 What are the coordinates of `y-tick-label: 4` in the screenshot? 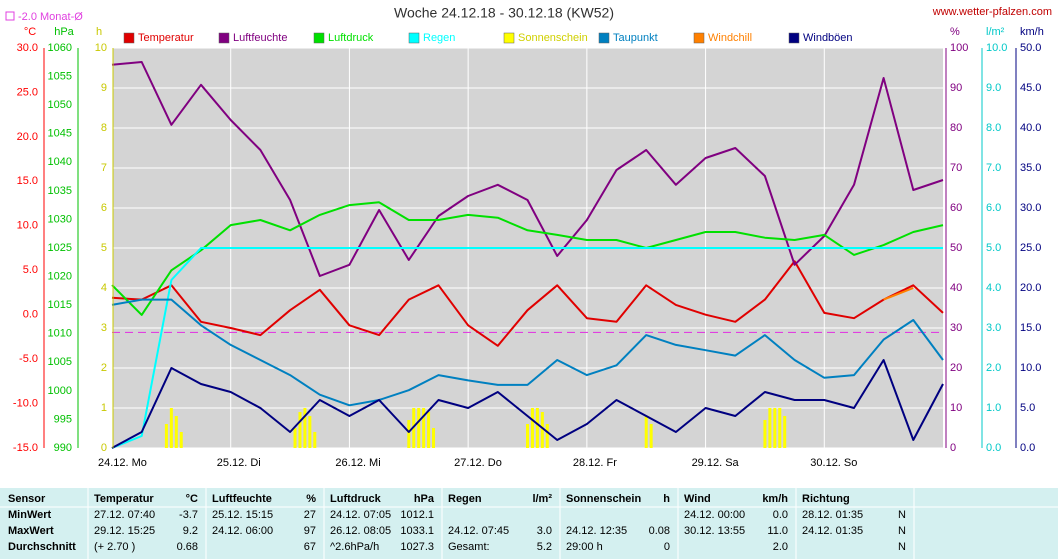 It's located at (104, 288).